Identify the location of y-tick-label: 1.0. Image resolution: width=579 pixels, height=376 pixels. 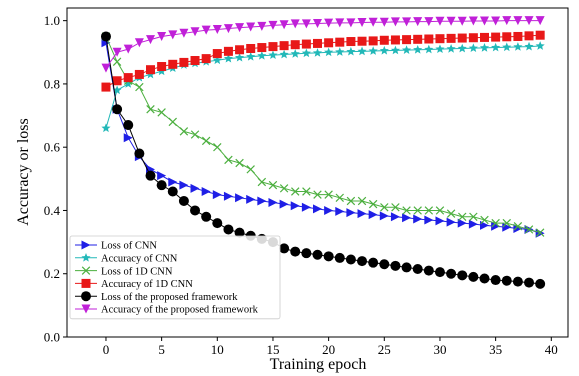
(52, 20).